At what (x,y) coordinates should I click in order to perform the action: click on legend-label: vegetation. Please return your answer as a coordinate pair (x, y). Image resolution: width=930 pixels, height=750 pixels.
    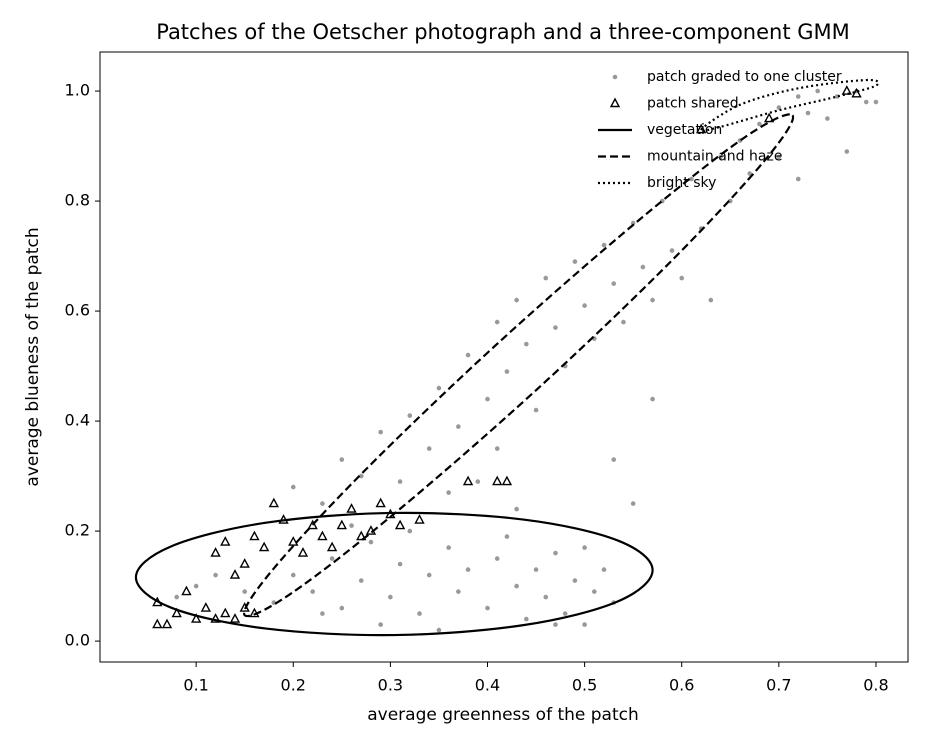
    Looking at the image, I should click on (684, 130).